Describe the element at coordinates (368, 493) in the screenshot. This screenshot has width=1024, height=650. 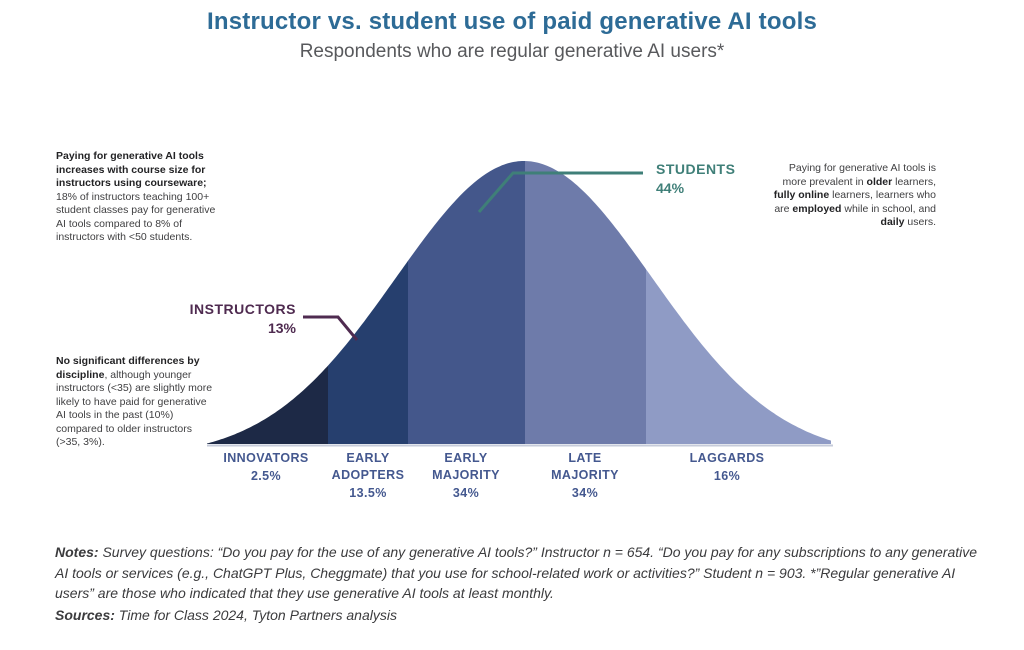
I see `segment-percentage: 13.5%` at that location.